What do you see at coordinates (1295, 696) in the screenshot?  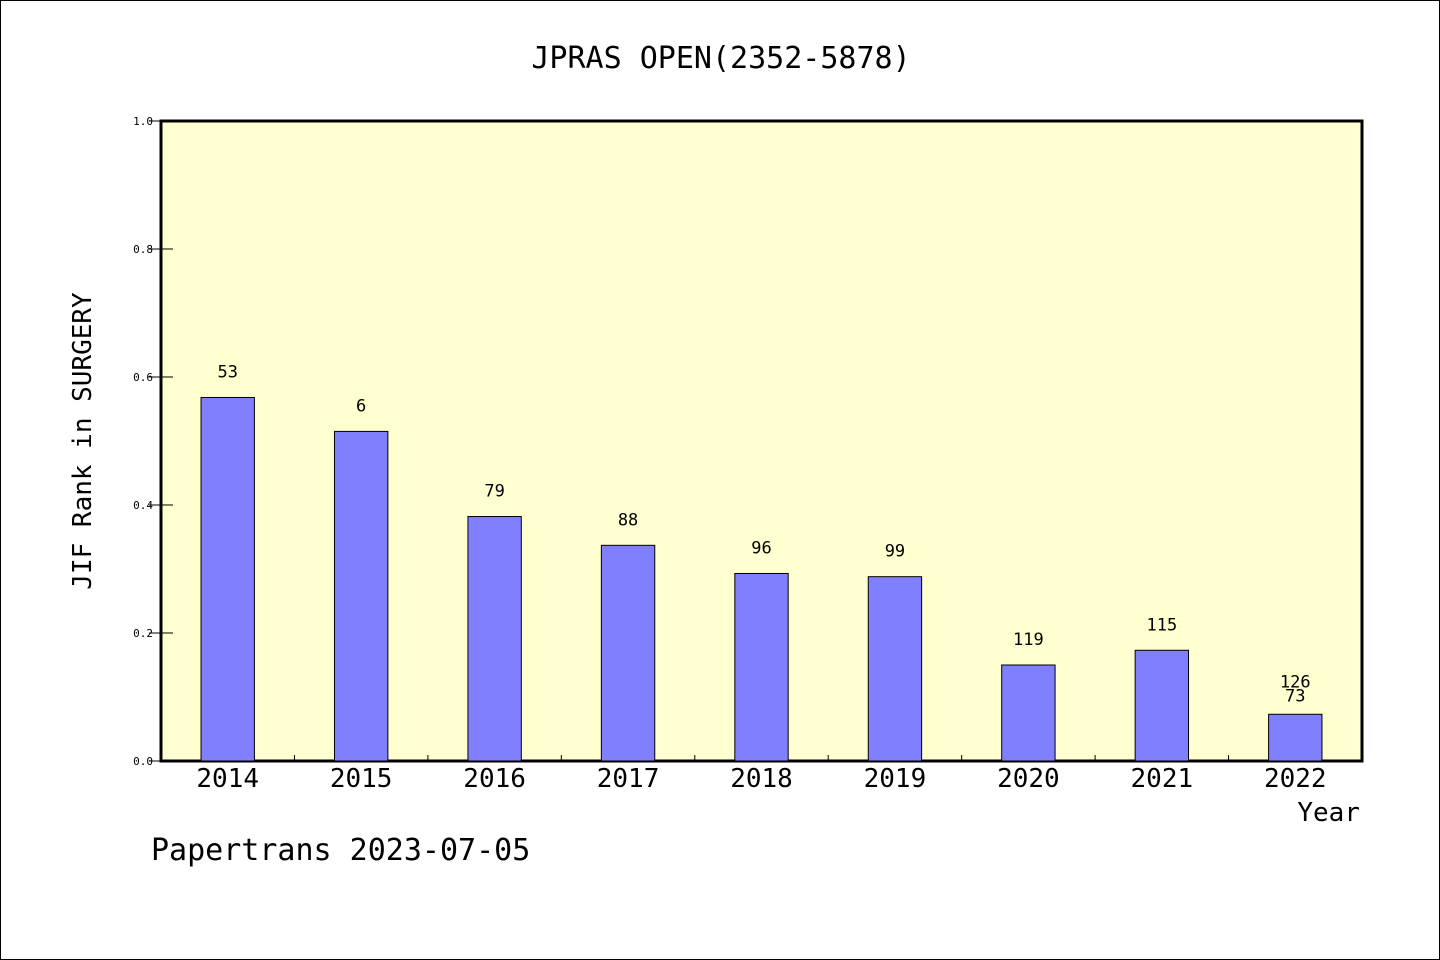 I see `data-label-2022-2: 73` at bounding box center [1295, 696].